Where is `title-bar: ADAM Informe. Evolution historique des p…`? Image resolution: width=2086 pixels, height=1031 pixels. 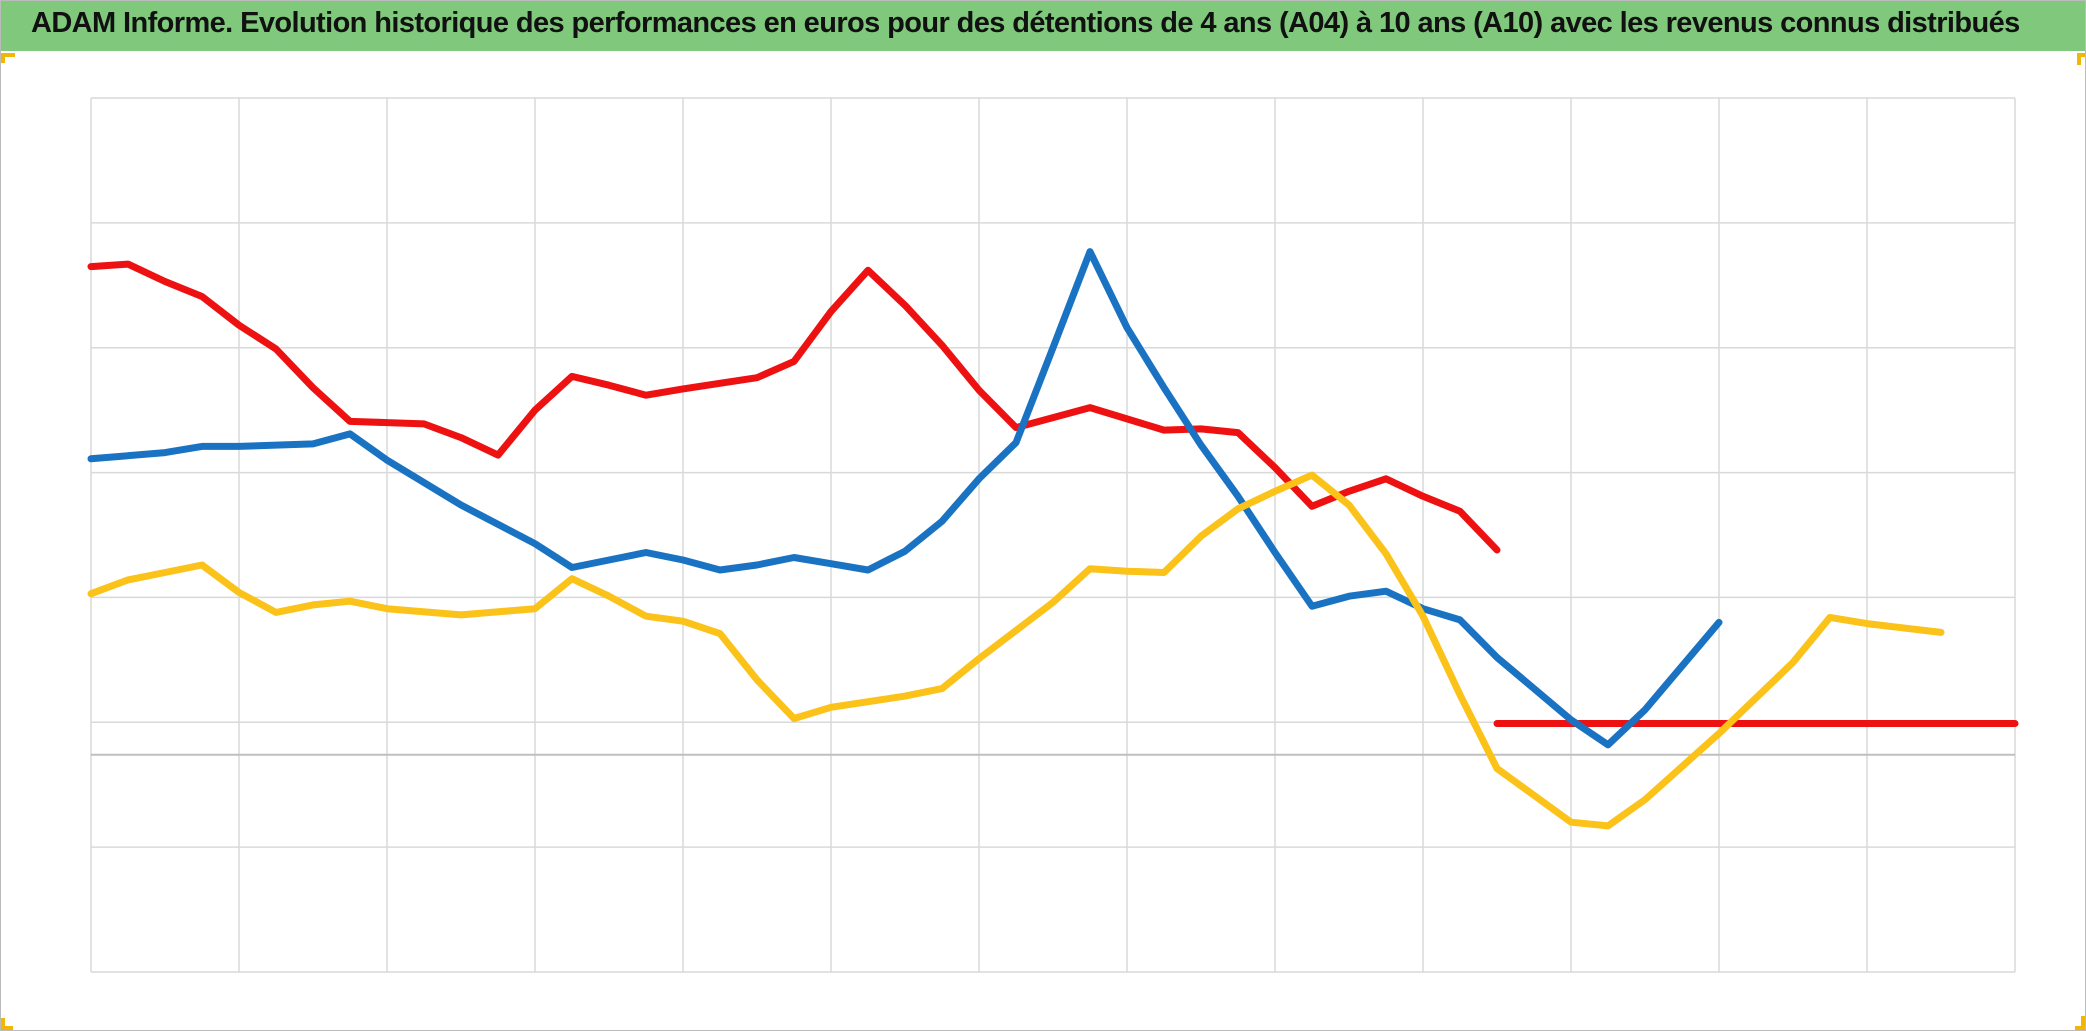 title-bar: ADAM Informe. Evolution historique des p… is located at coordinates (1043, 26).